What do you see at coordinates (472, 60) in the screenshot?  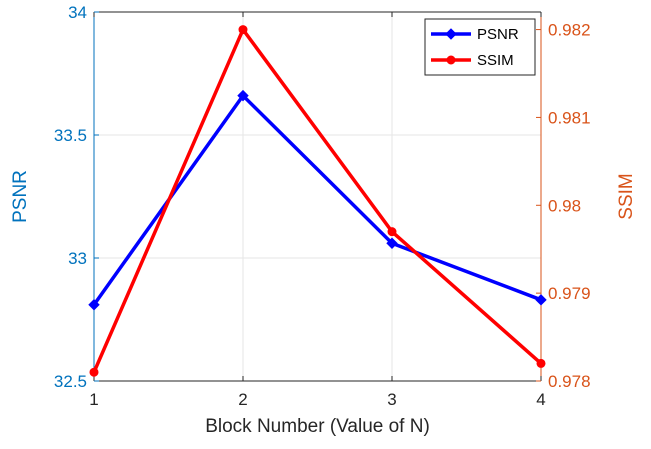 I see `legend-item-ssim: SSIM` at bounding box center [472, 60].